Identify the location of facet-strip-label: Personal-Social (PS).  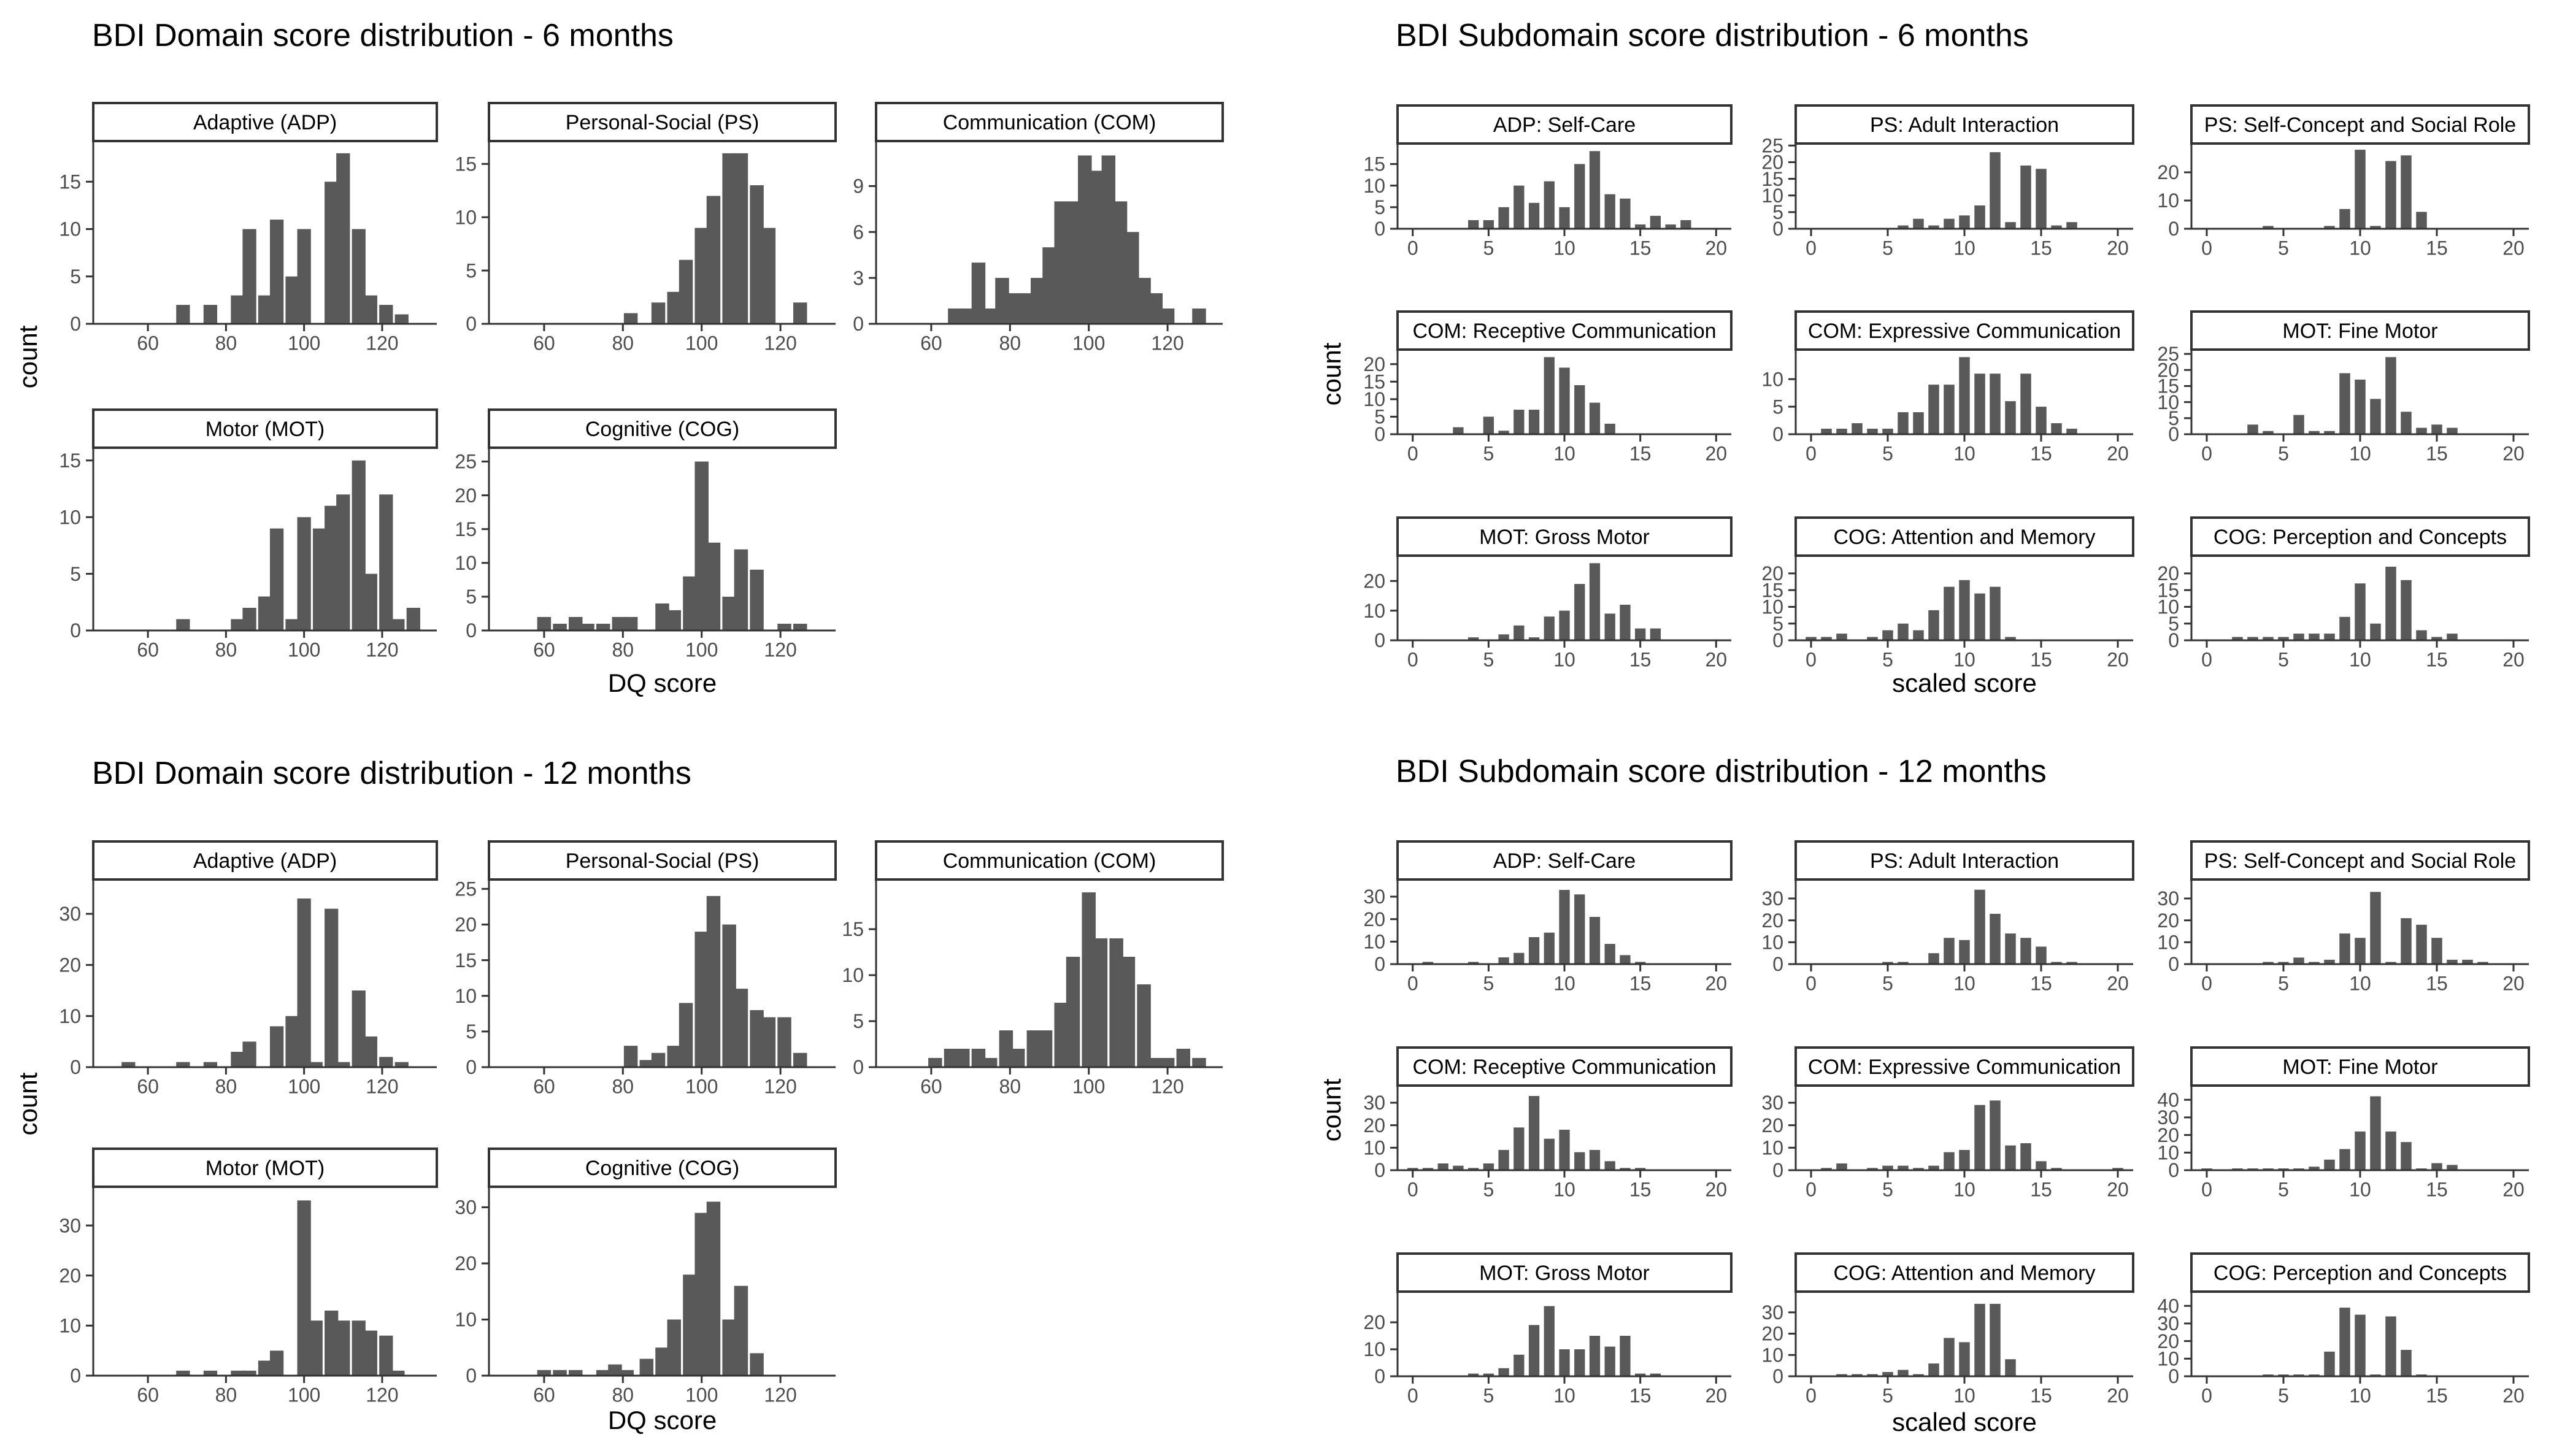
(663, 861).